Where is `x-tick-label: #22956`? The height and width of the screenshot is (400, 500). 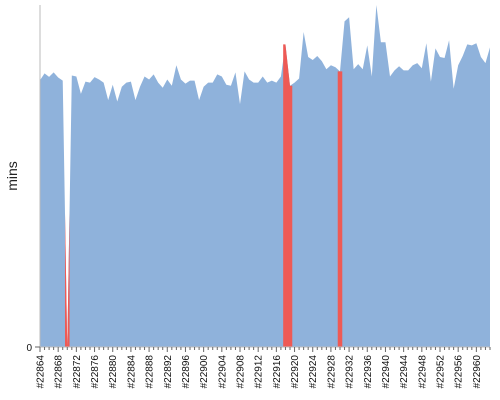
x-tick-label: #22956 is located at coordinates (459, 372).